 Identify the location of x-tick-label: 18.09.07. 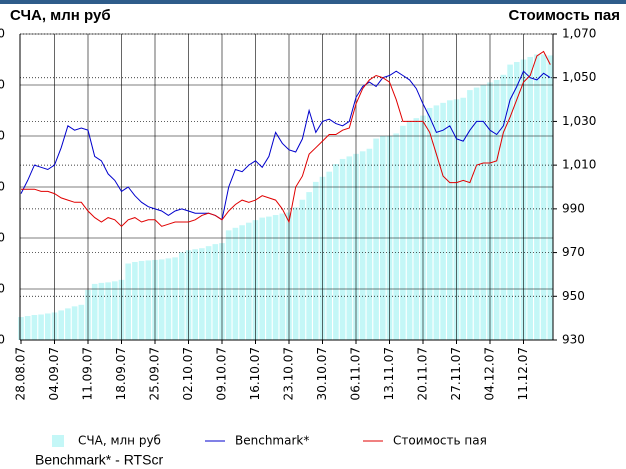
(121, 373).